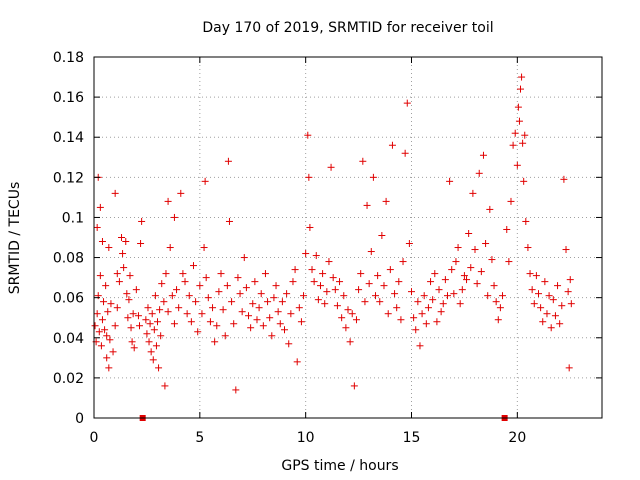 The image size is (640, 480). What do you see at coordinates (68, 58) in the screenshot?
I see `y-tick-label: 0.18` at bounding box center [68, 58].